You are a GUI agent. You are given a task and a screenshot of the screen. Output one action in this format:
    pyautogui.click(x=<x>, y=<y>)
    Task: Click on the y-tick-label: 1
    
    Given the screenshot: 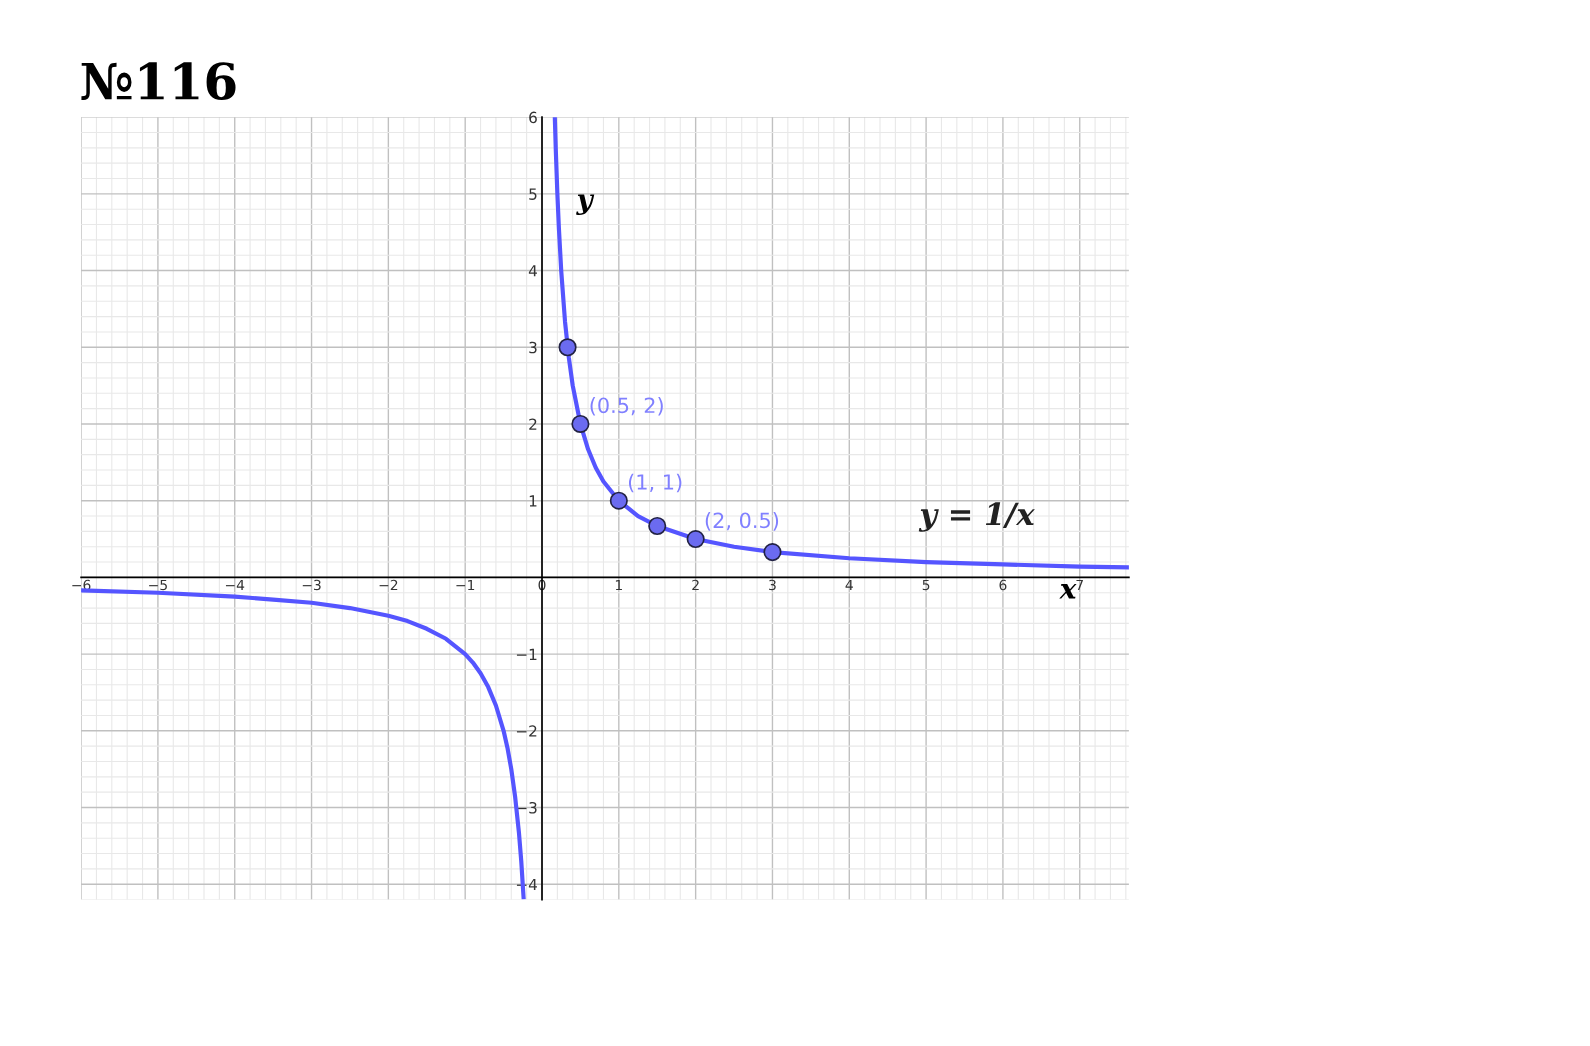 What is the action you would take?
    pyautogui.click(x=533, y=501)
    